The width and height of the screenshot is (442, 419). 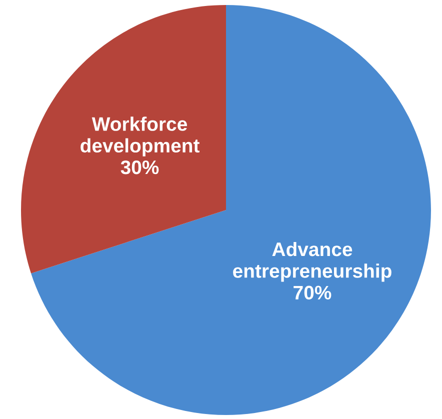 I want to click on slice-label: Workforce development, so click(x=140, y=136).